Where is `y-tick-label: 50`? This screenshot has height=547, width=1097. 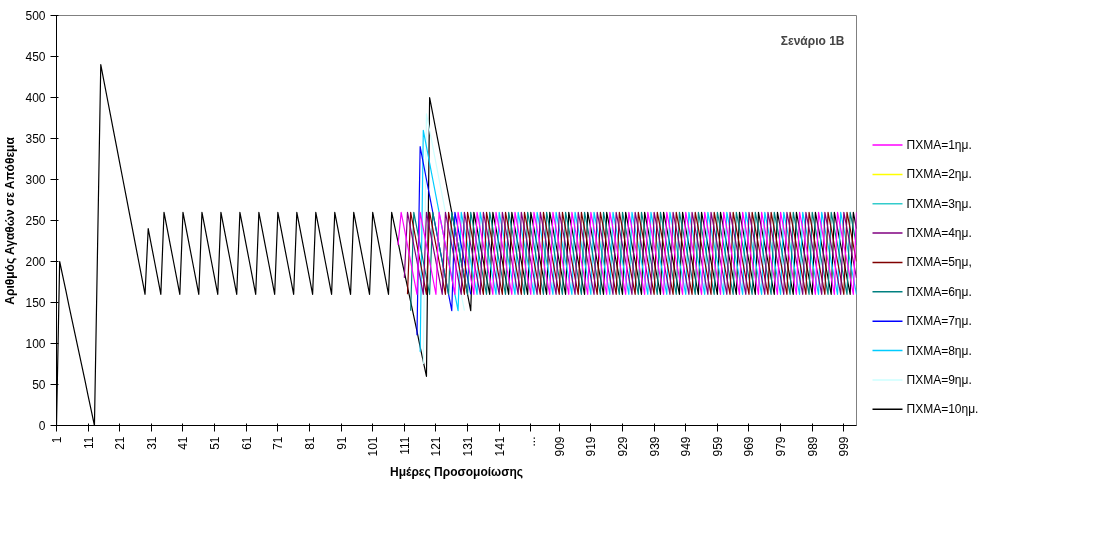
y-tick-label: 50 is located at coordinates (39, 385).